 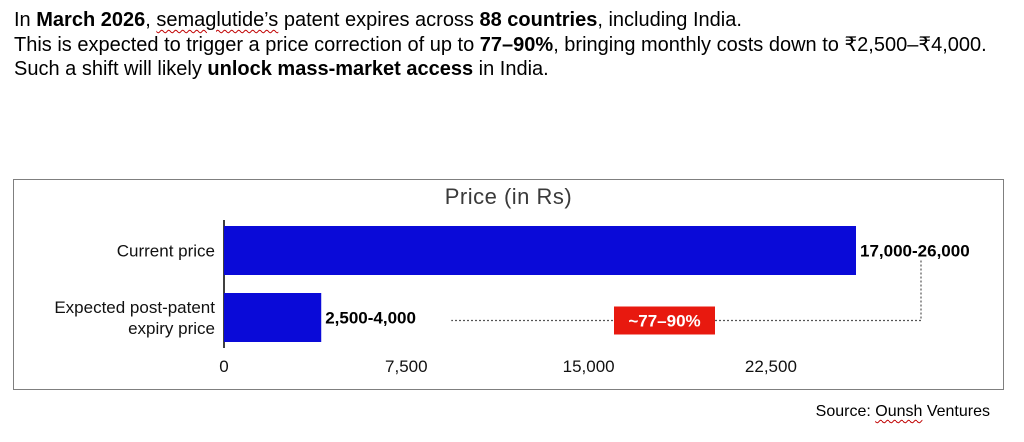 What do you see at coordinates (340, 69) in the screenshot?
I see `highlight-access: unlock mass-market access` at bounding box center [340, 69].